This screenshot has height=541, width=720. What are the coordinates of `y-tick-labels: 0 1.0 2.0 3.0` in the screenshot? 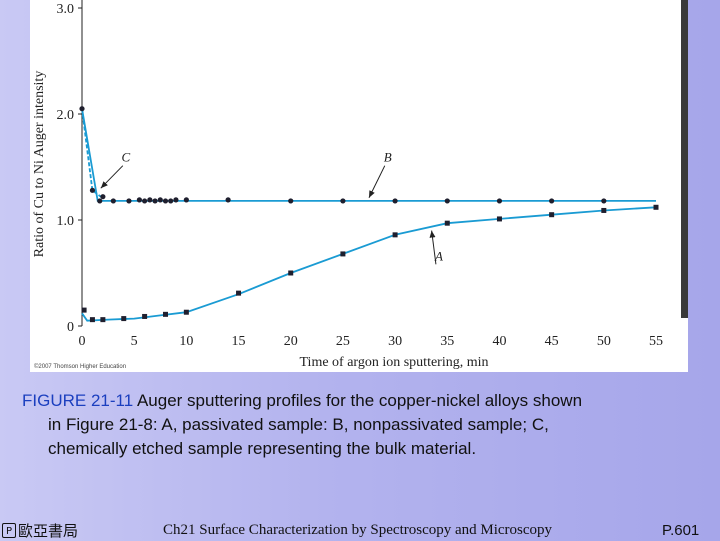 It's located at (69, 168).